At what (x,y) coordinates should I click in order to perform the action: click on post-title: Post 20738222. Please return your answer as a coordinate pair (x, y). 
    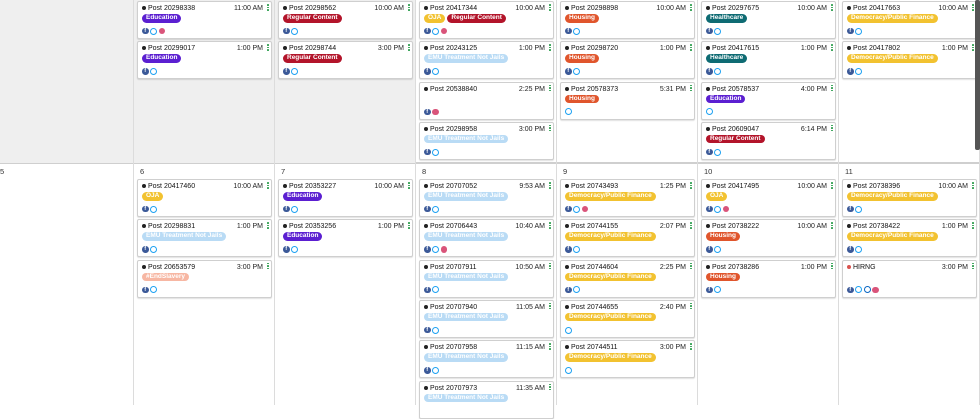
    Looking at the image, I should click on (732, 226).